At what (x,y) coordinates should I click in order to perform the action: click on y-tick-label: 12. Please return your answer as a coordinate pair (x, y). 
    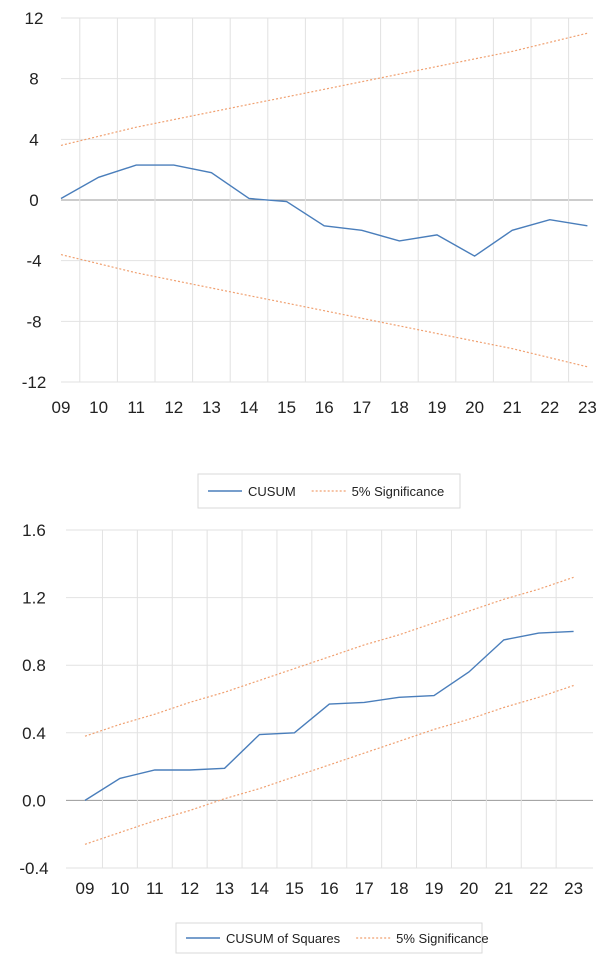
    Looking at the image, I should click on (34, 18).